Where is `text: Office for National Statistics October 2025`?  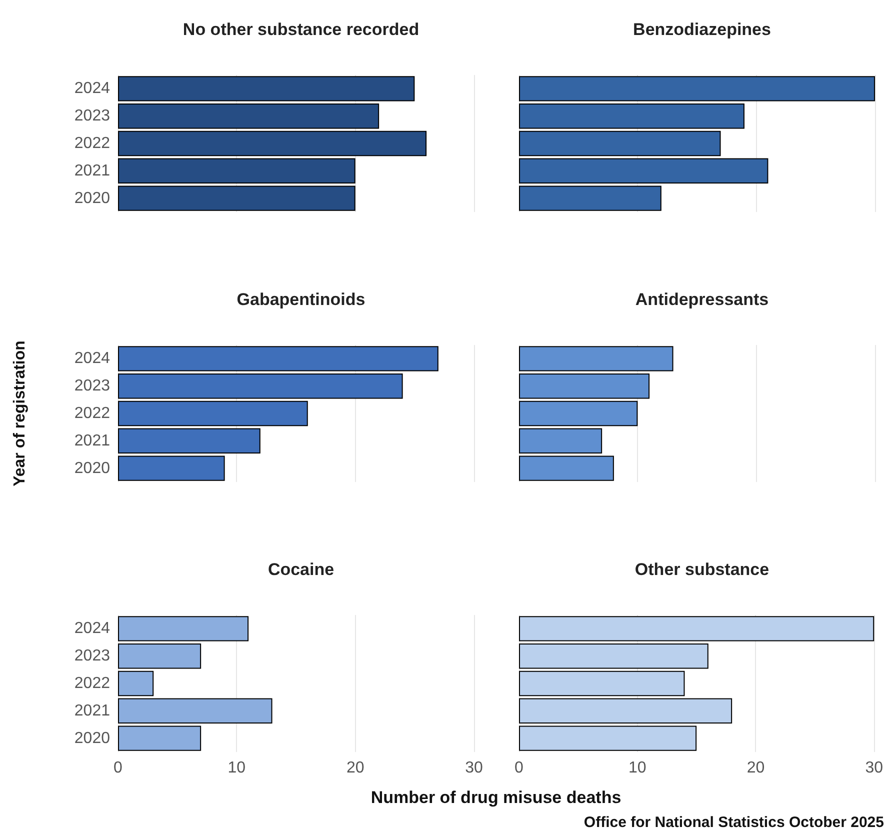
text: Office for National Statistics October 2025 is located at coordinates (734, 822).